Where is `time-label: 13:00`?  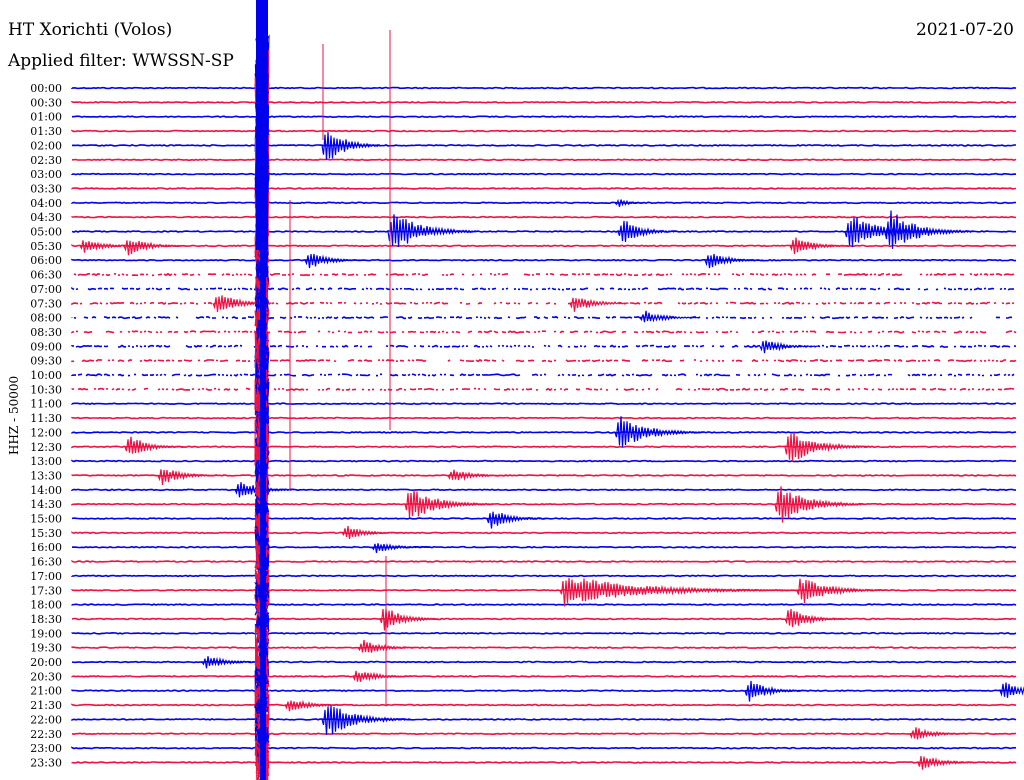
time-label: 13:00 is located at coordinates (46, 461).